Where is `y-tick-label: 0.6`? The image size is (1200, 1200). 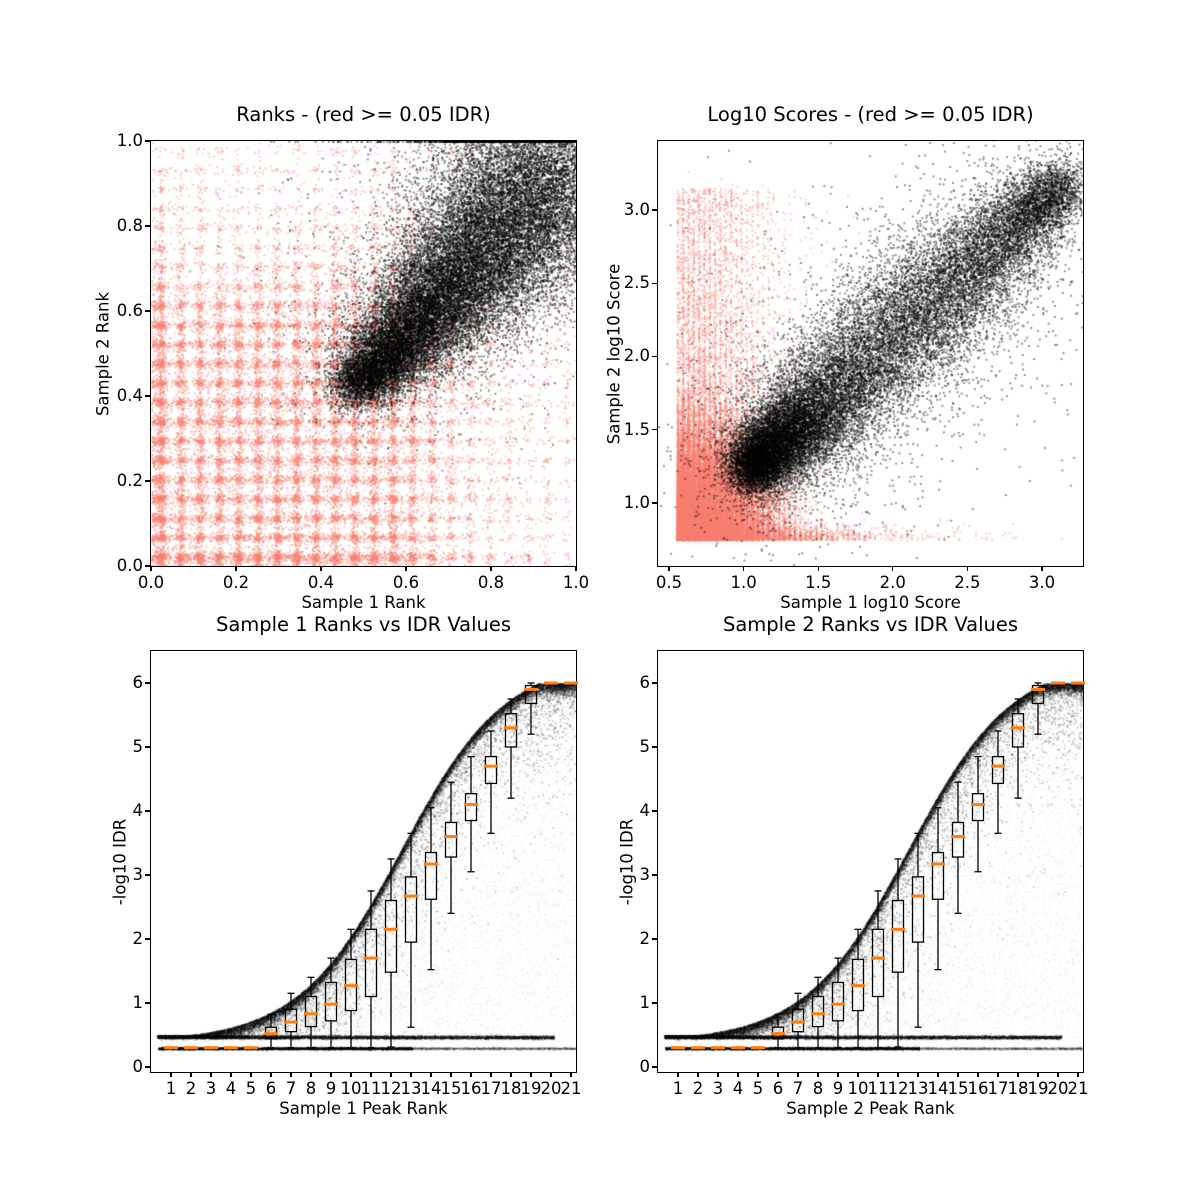 y-tick-label: 0.6 is located at coordinates (129, 310).